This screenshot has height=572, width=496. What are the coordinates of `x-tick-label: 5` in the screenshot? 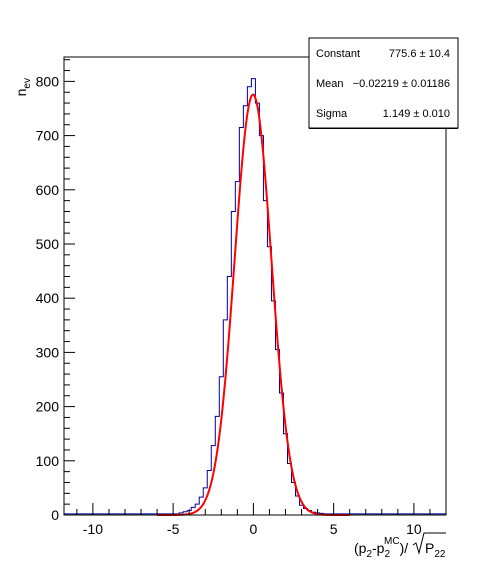 It's located at (334, 529).